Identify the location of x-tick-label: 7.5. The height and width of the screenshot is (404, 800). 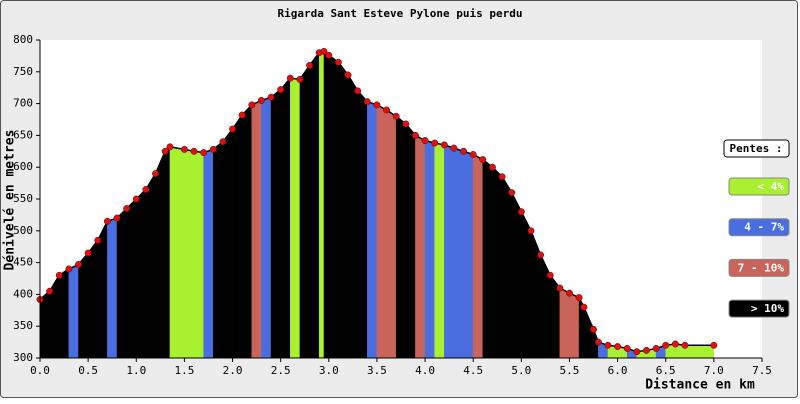
(762, 370).